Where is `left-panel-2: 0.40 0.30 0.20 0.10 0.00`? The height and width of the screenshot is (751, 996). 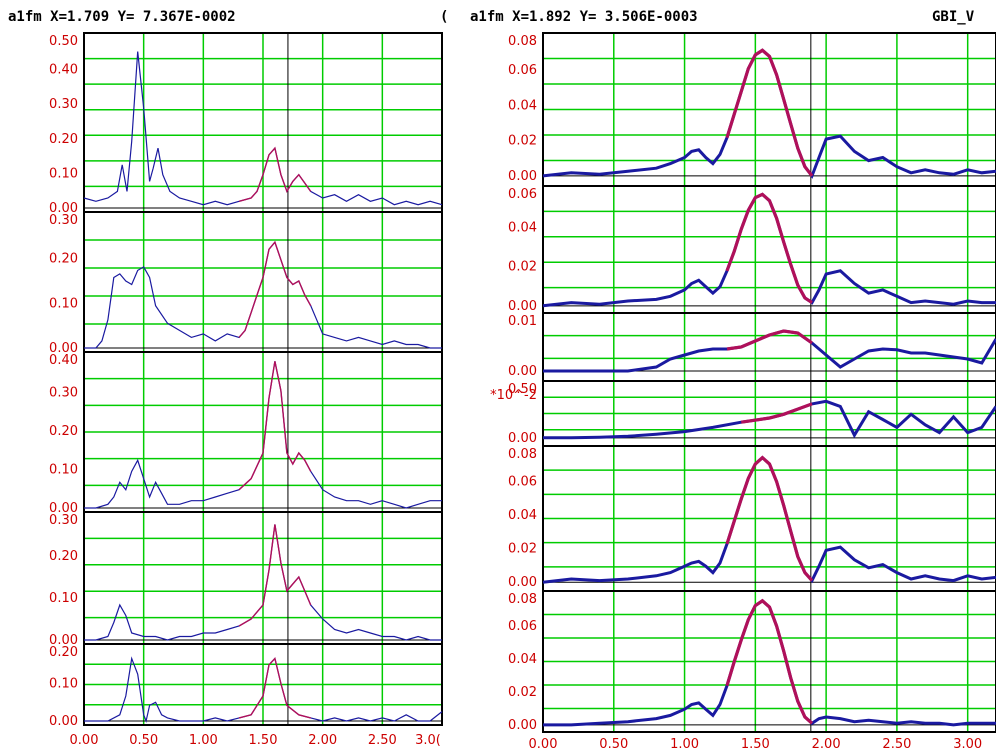
left-panel-2: 0.40 0.30 0.20 0.10 0.00 is located at coordinates (246, 433).